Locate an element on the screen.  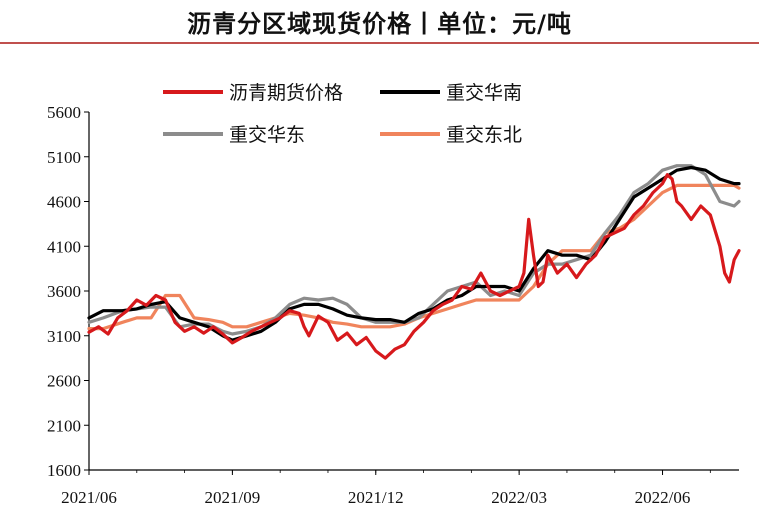
x-tick-label: 2022/06 is located at coordinates (663, 497).